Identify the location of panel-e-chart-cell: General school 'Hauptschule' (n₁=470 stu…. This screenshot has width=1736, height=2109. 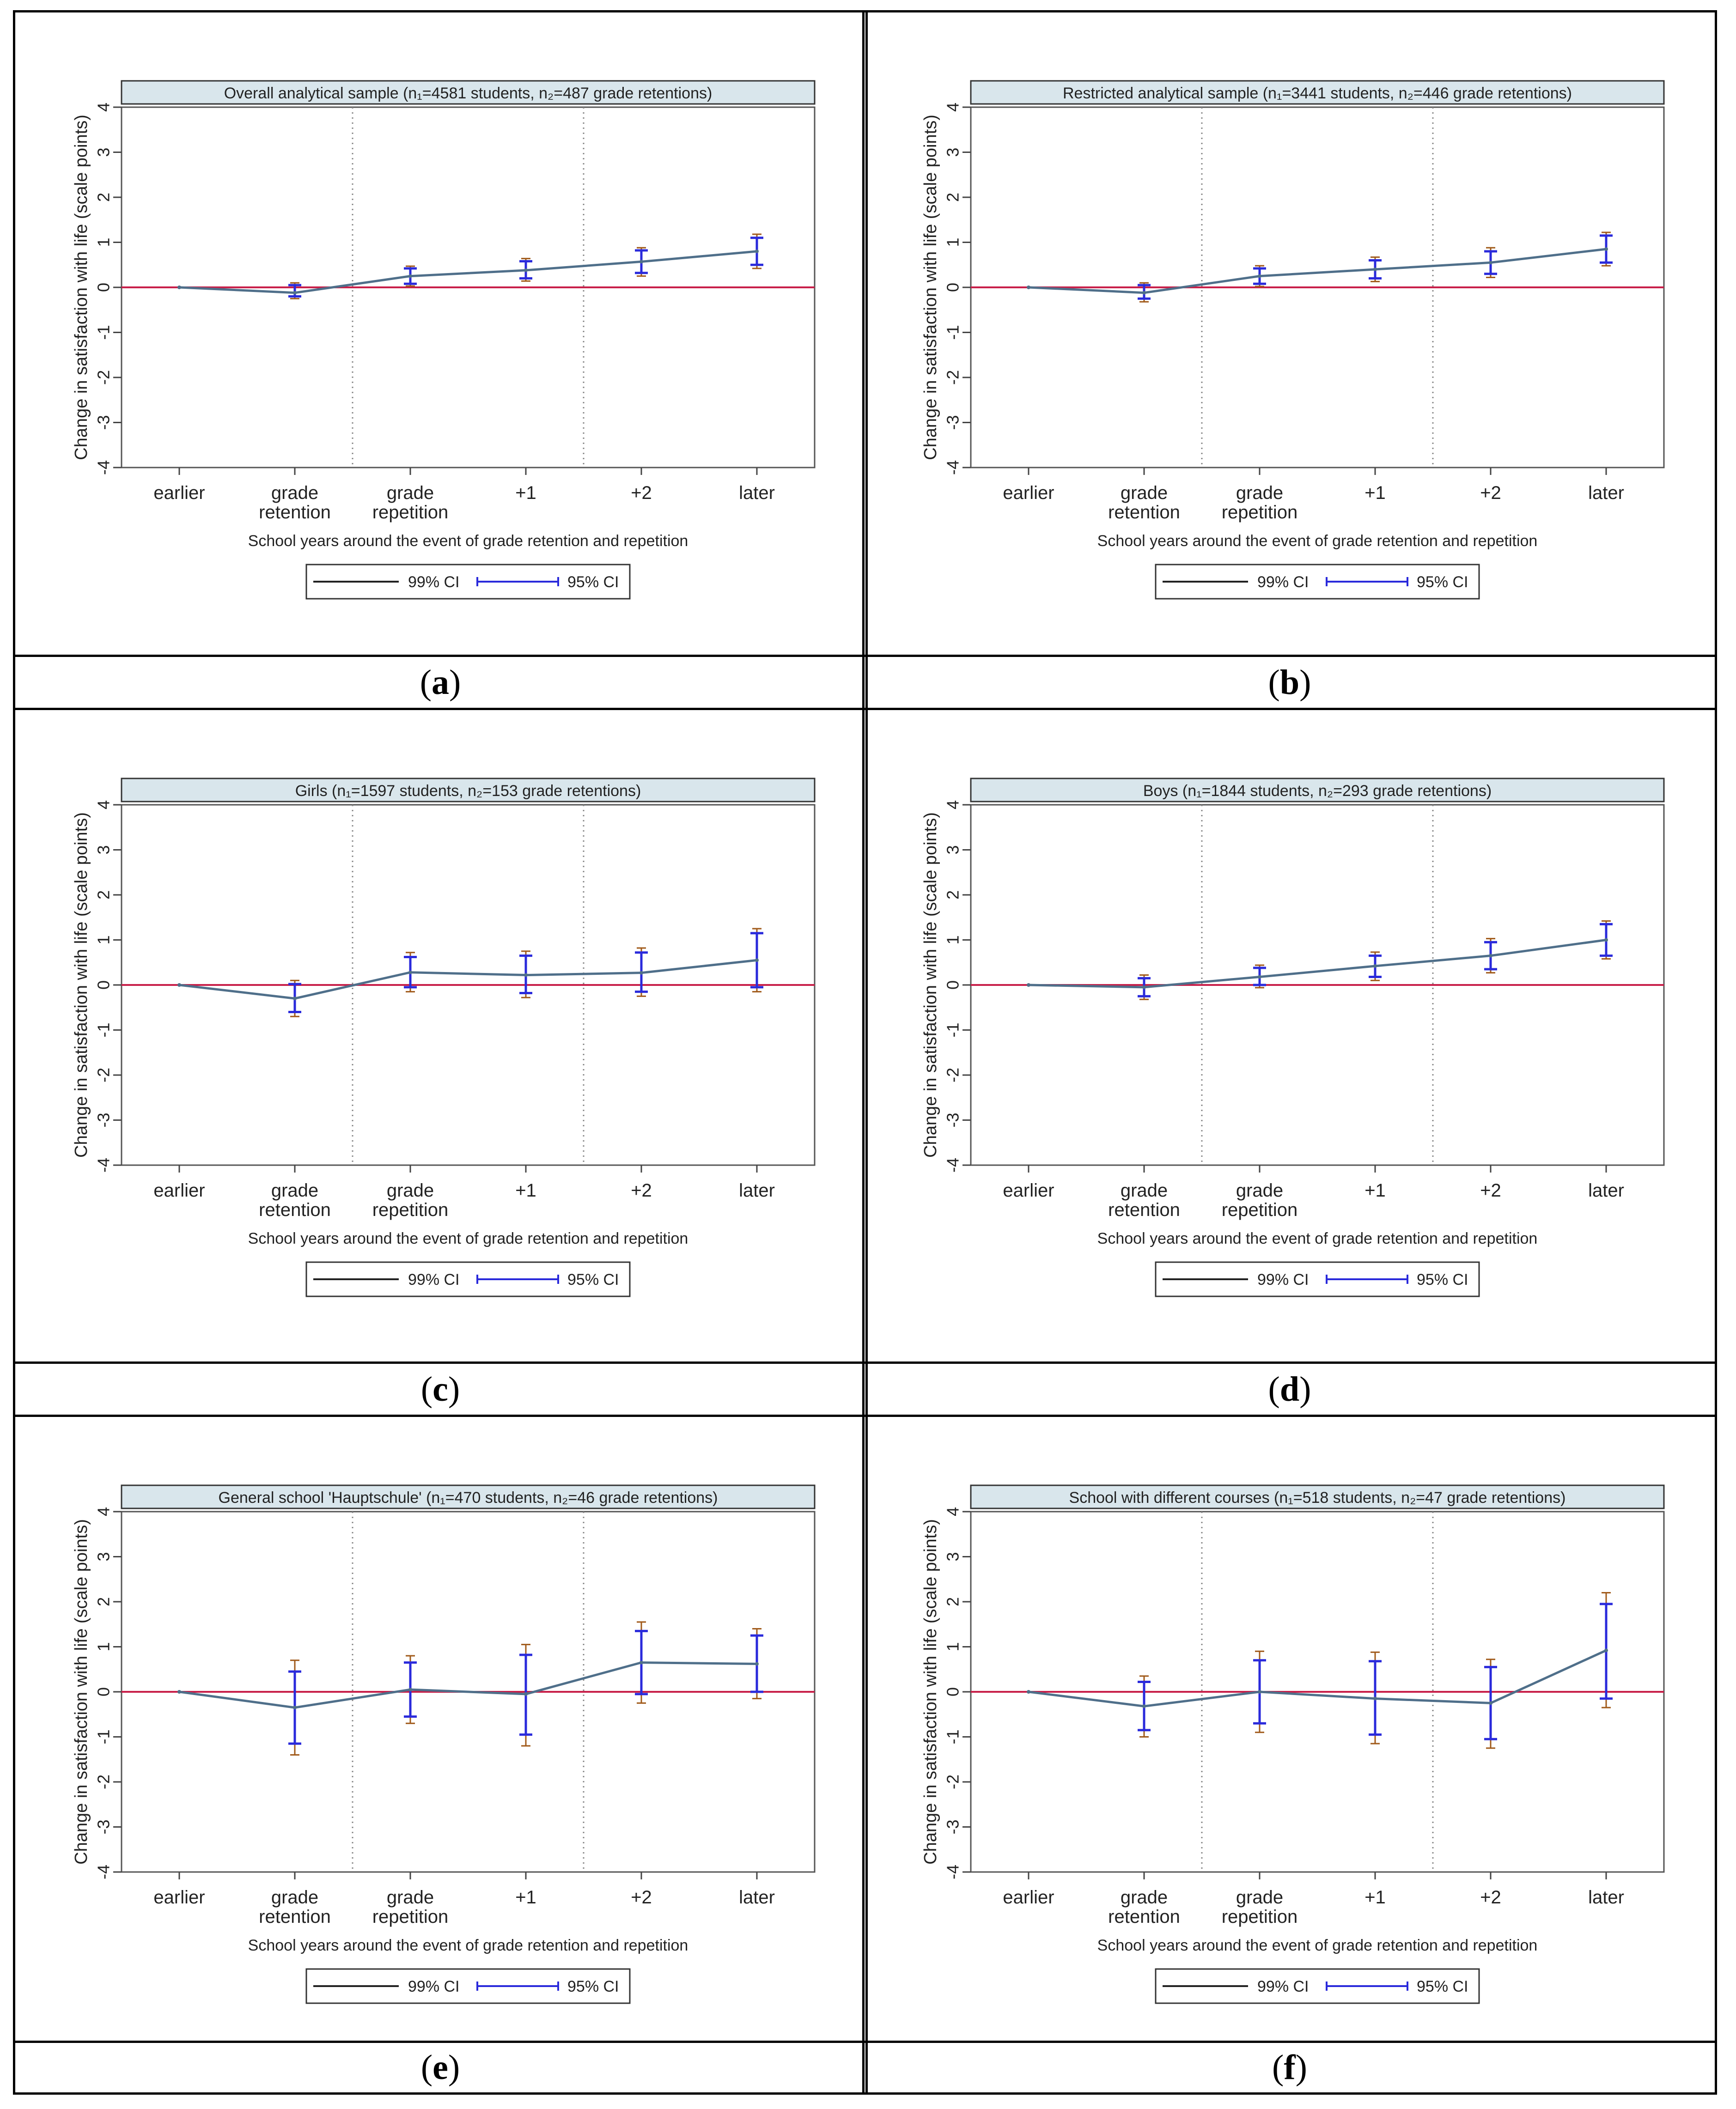
(441, 1729).